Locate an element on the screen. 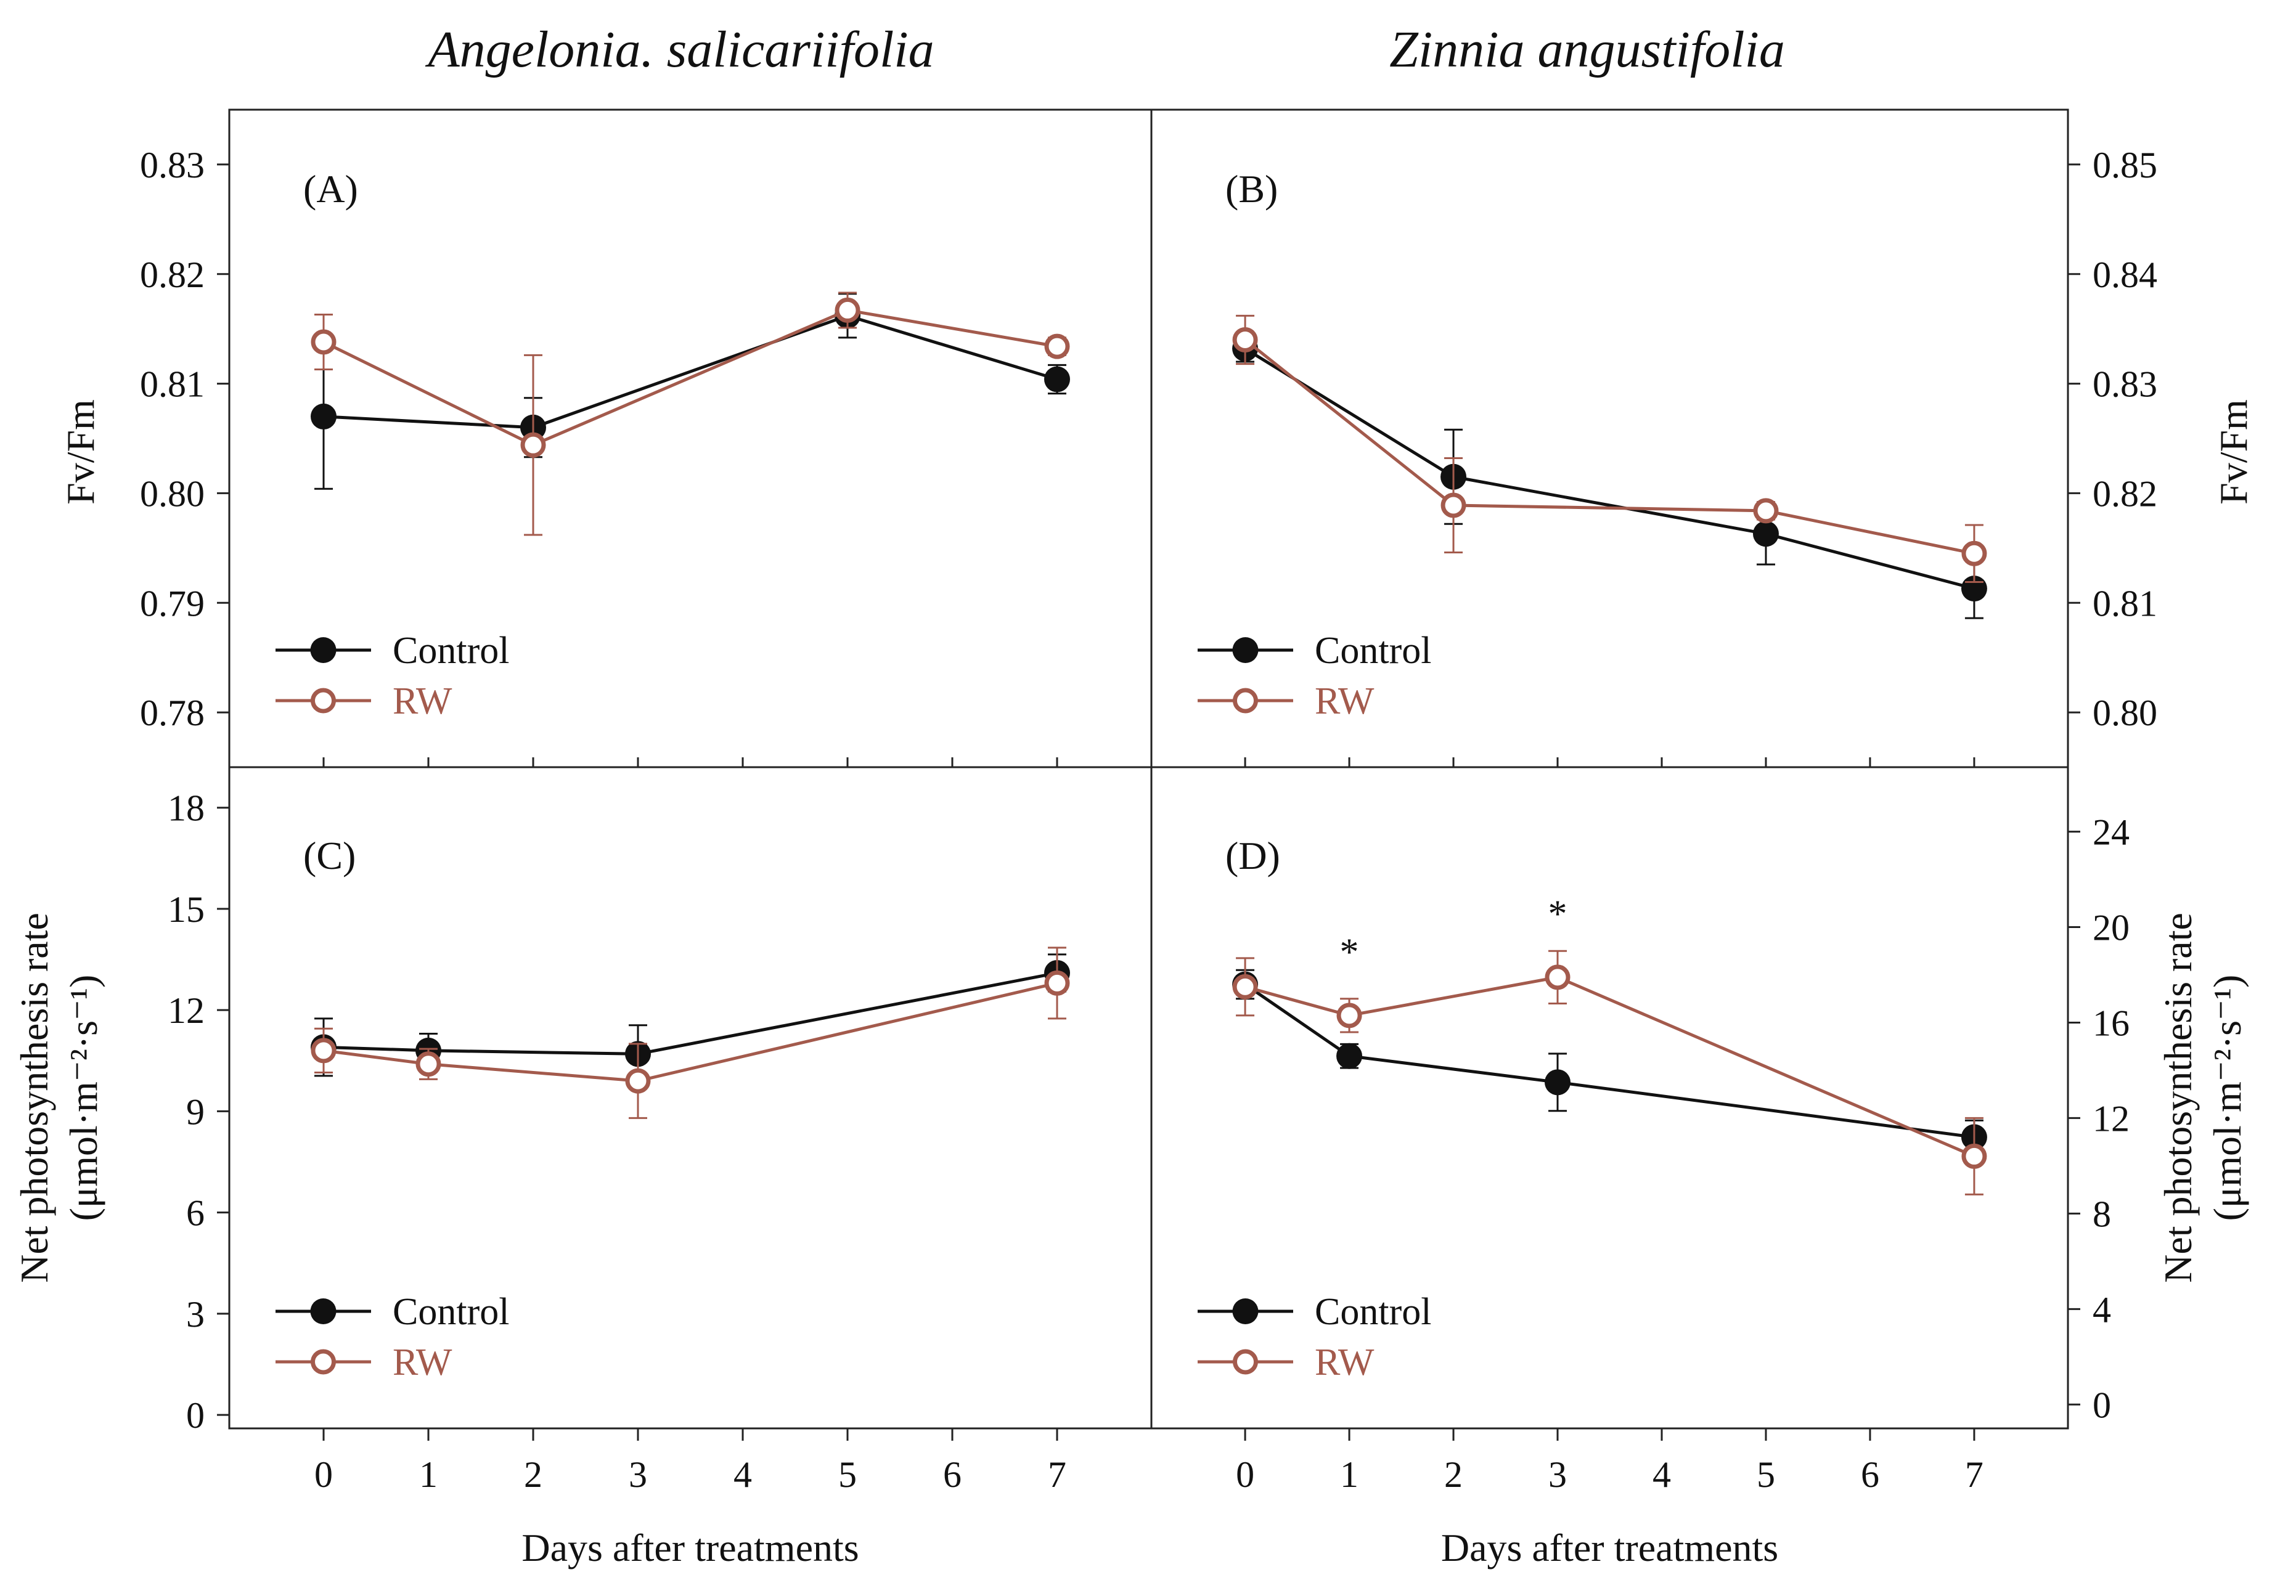 This screenshot has height=1596, width=2296. y-tick-label: 0.78 is located at coordinates (172, 713).